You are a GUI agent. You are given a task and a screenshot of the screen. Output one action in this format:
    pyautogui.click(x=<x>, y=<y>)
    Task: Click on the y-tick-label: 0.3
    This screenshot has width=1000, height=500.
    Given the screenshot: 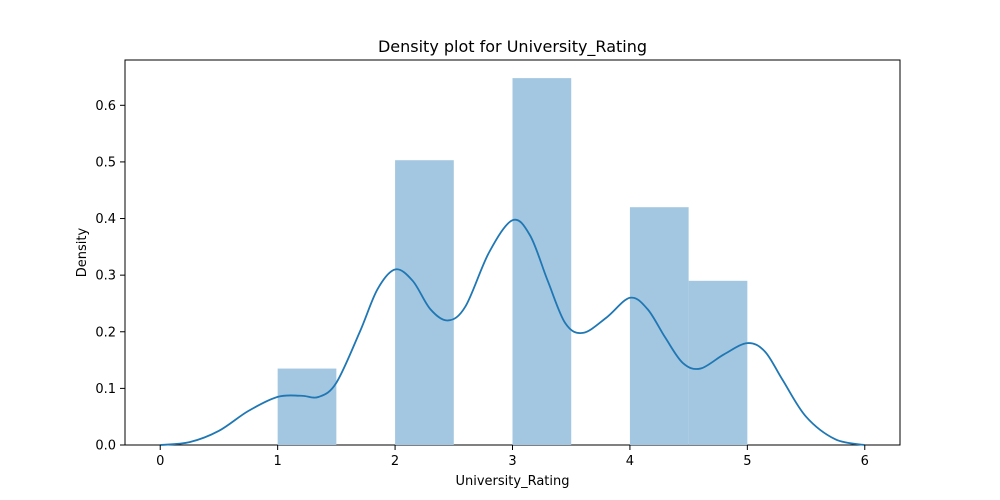 What is the action you would take?
    pyautogui.click(x=105, y=276)
    